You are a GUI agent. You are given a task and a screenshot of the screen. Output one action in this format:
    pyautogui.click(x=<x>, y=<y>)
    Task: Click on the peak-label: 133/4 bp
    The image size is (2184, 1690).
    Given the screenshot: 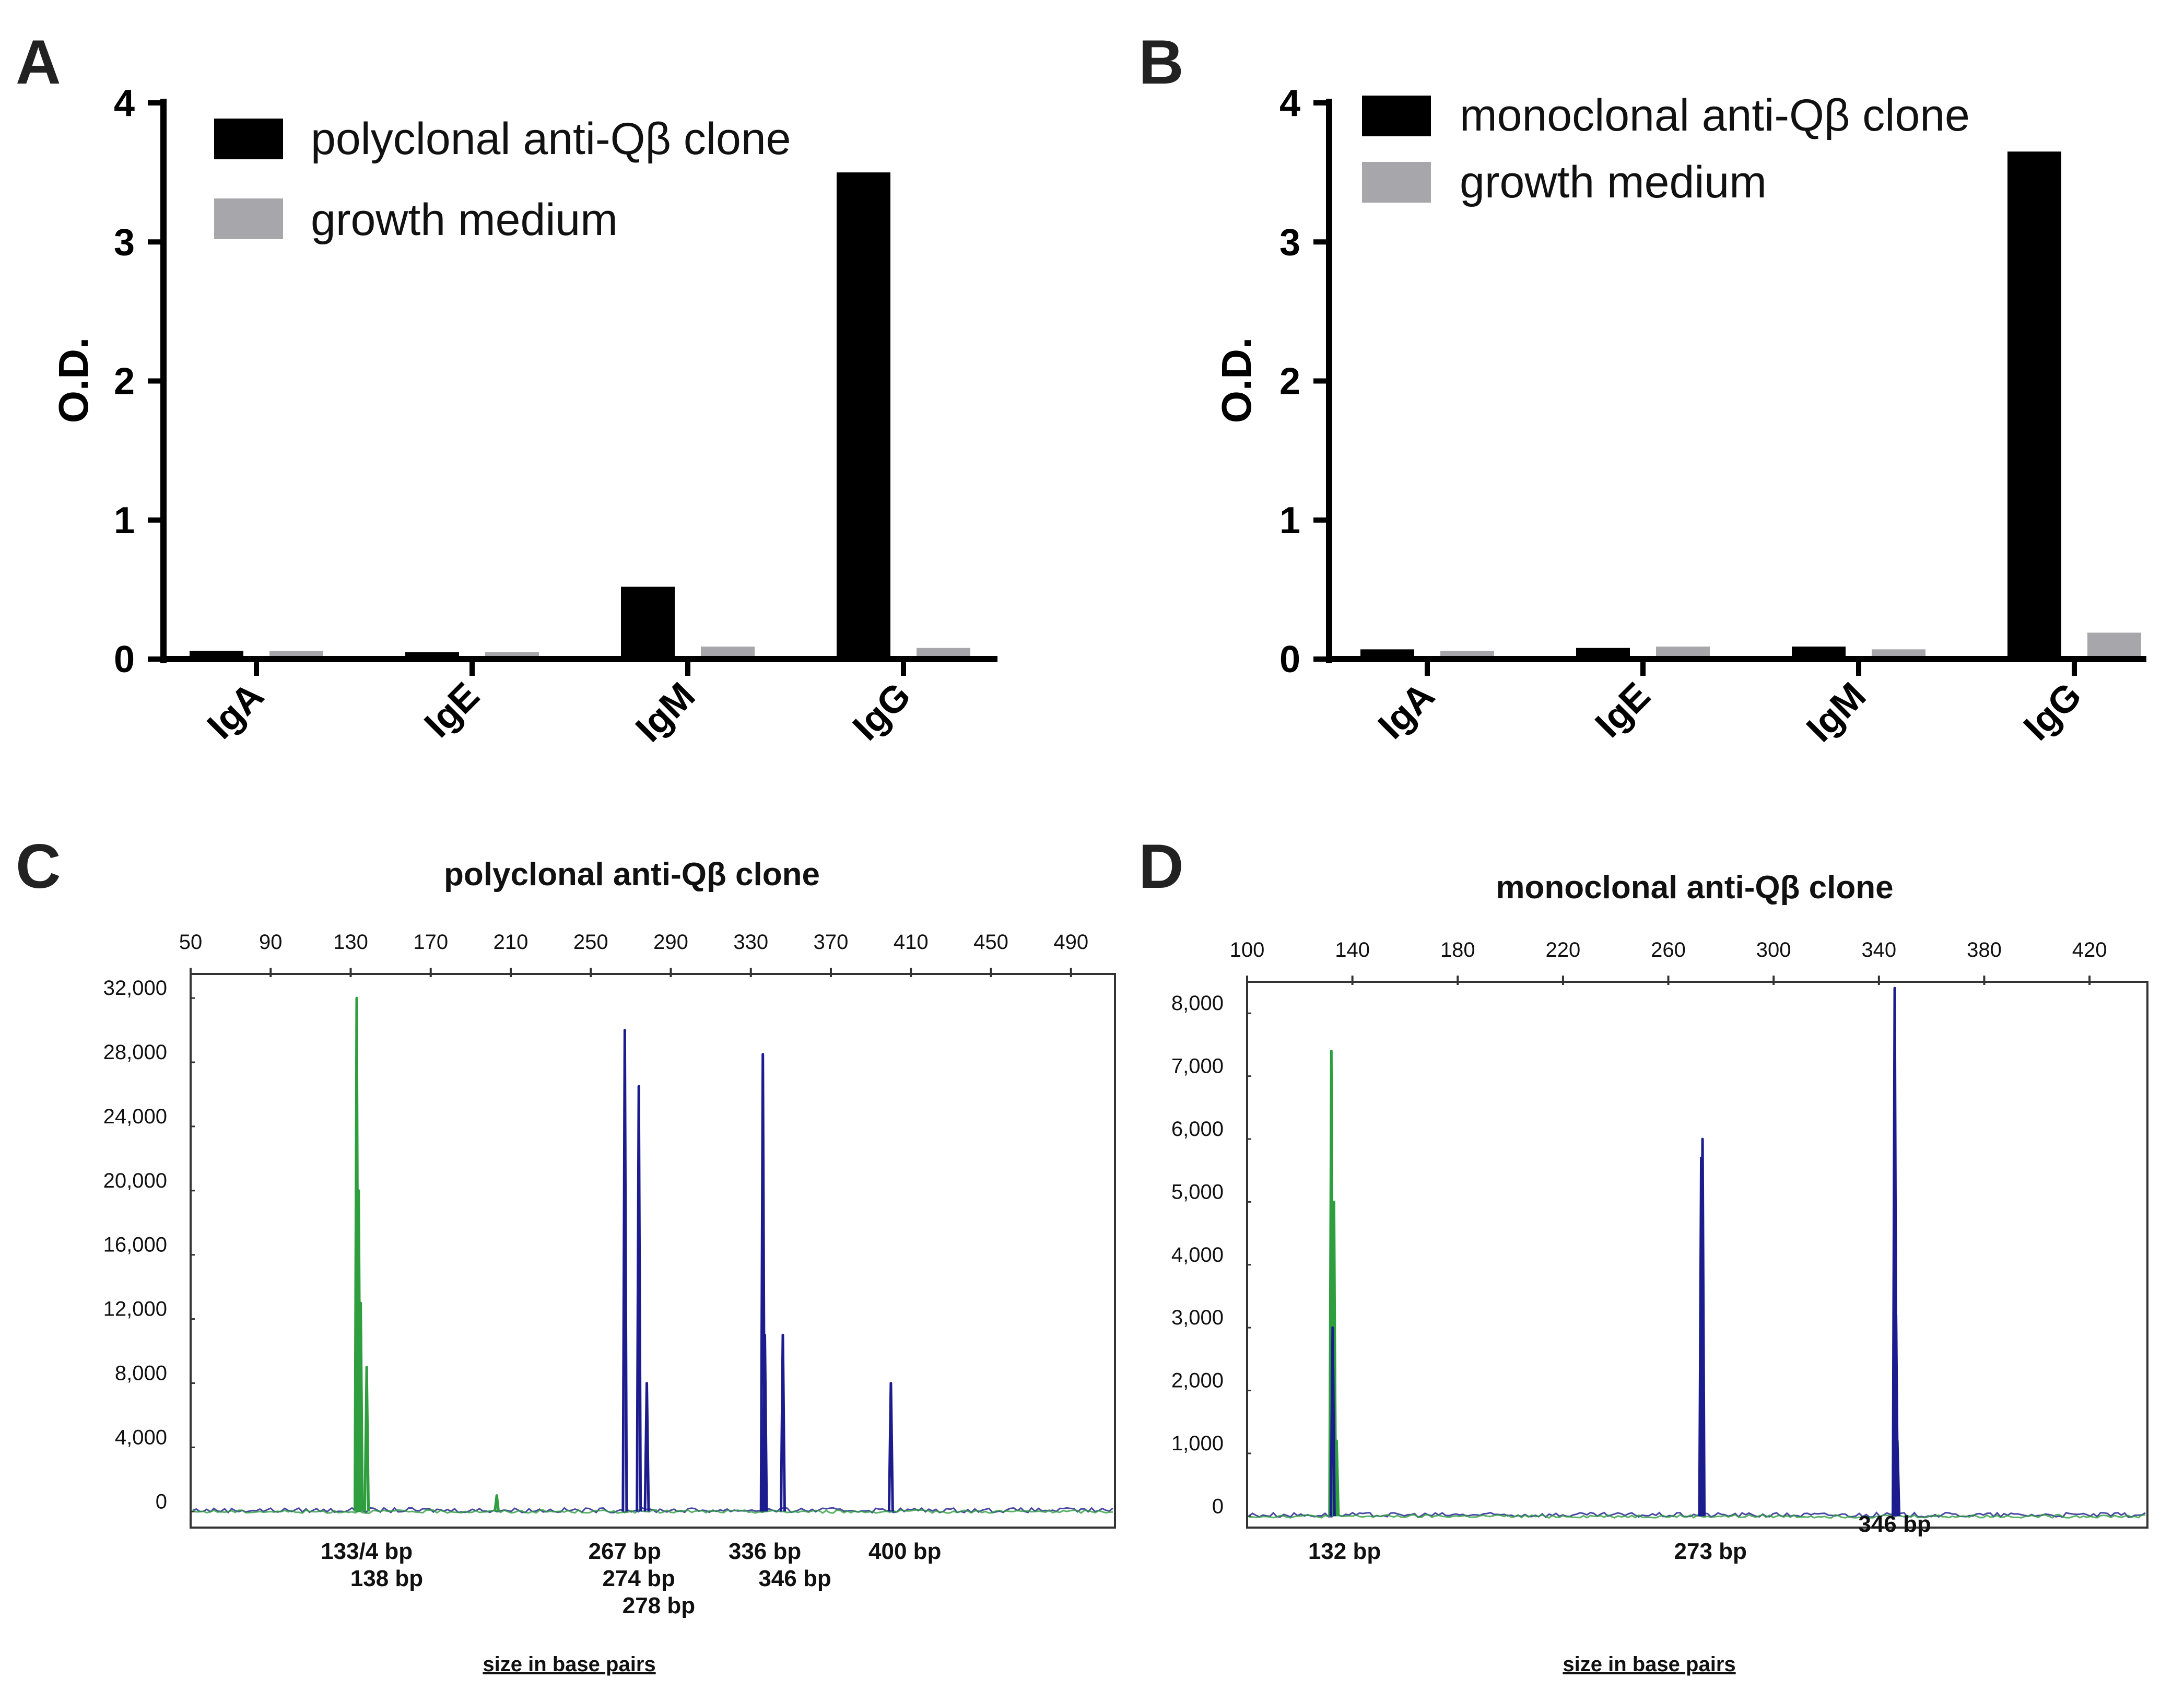 What is the action you would take?
    pyautogui.click(x=367, y=1551)
    